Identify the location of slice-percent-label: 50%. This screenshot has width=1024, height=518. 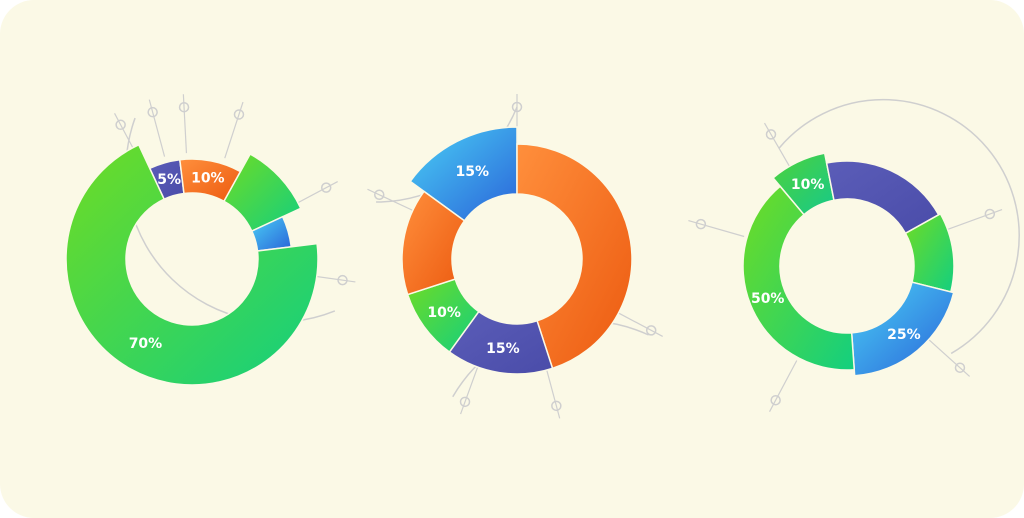
(768, 299).